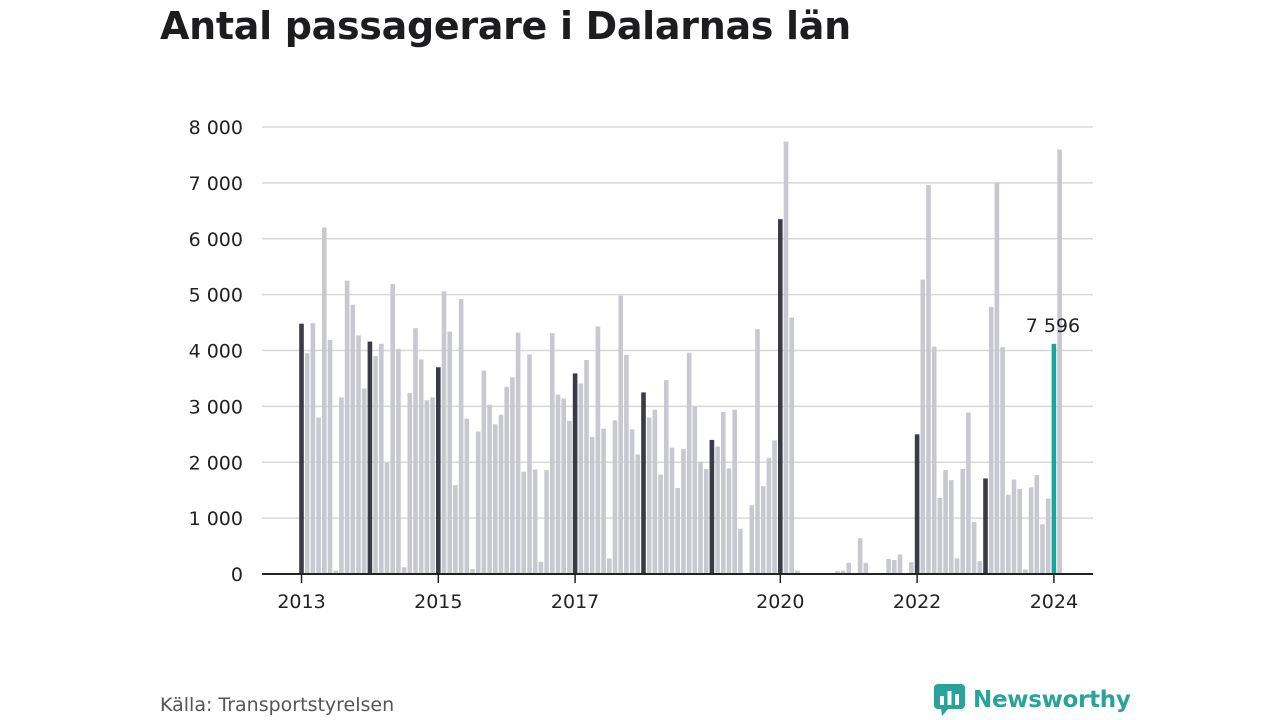 The image size is (1280, 720). Describe the element at coordinates (1053, 326) in the screenshot. I see `highlight-value-label: 7 596` at that location.